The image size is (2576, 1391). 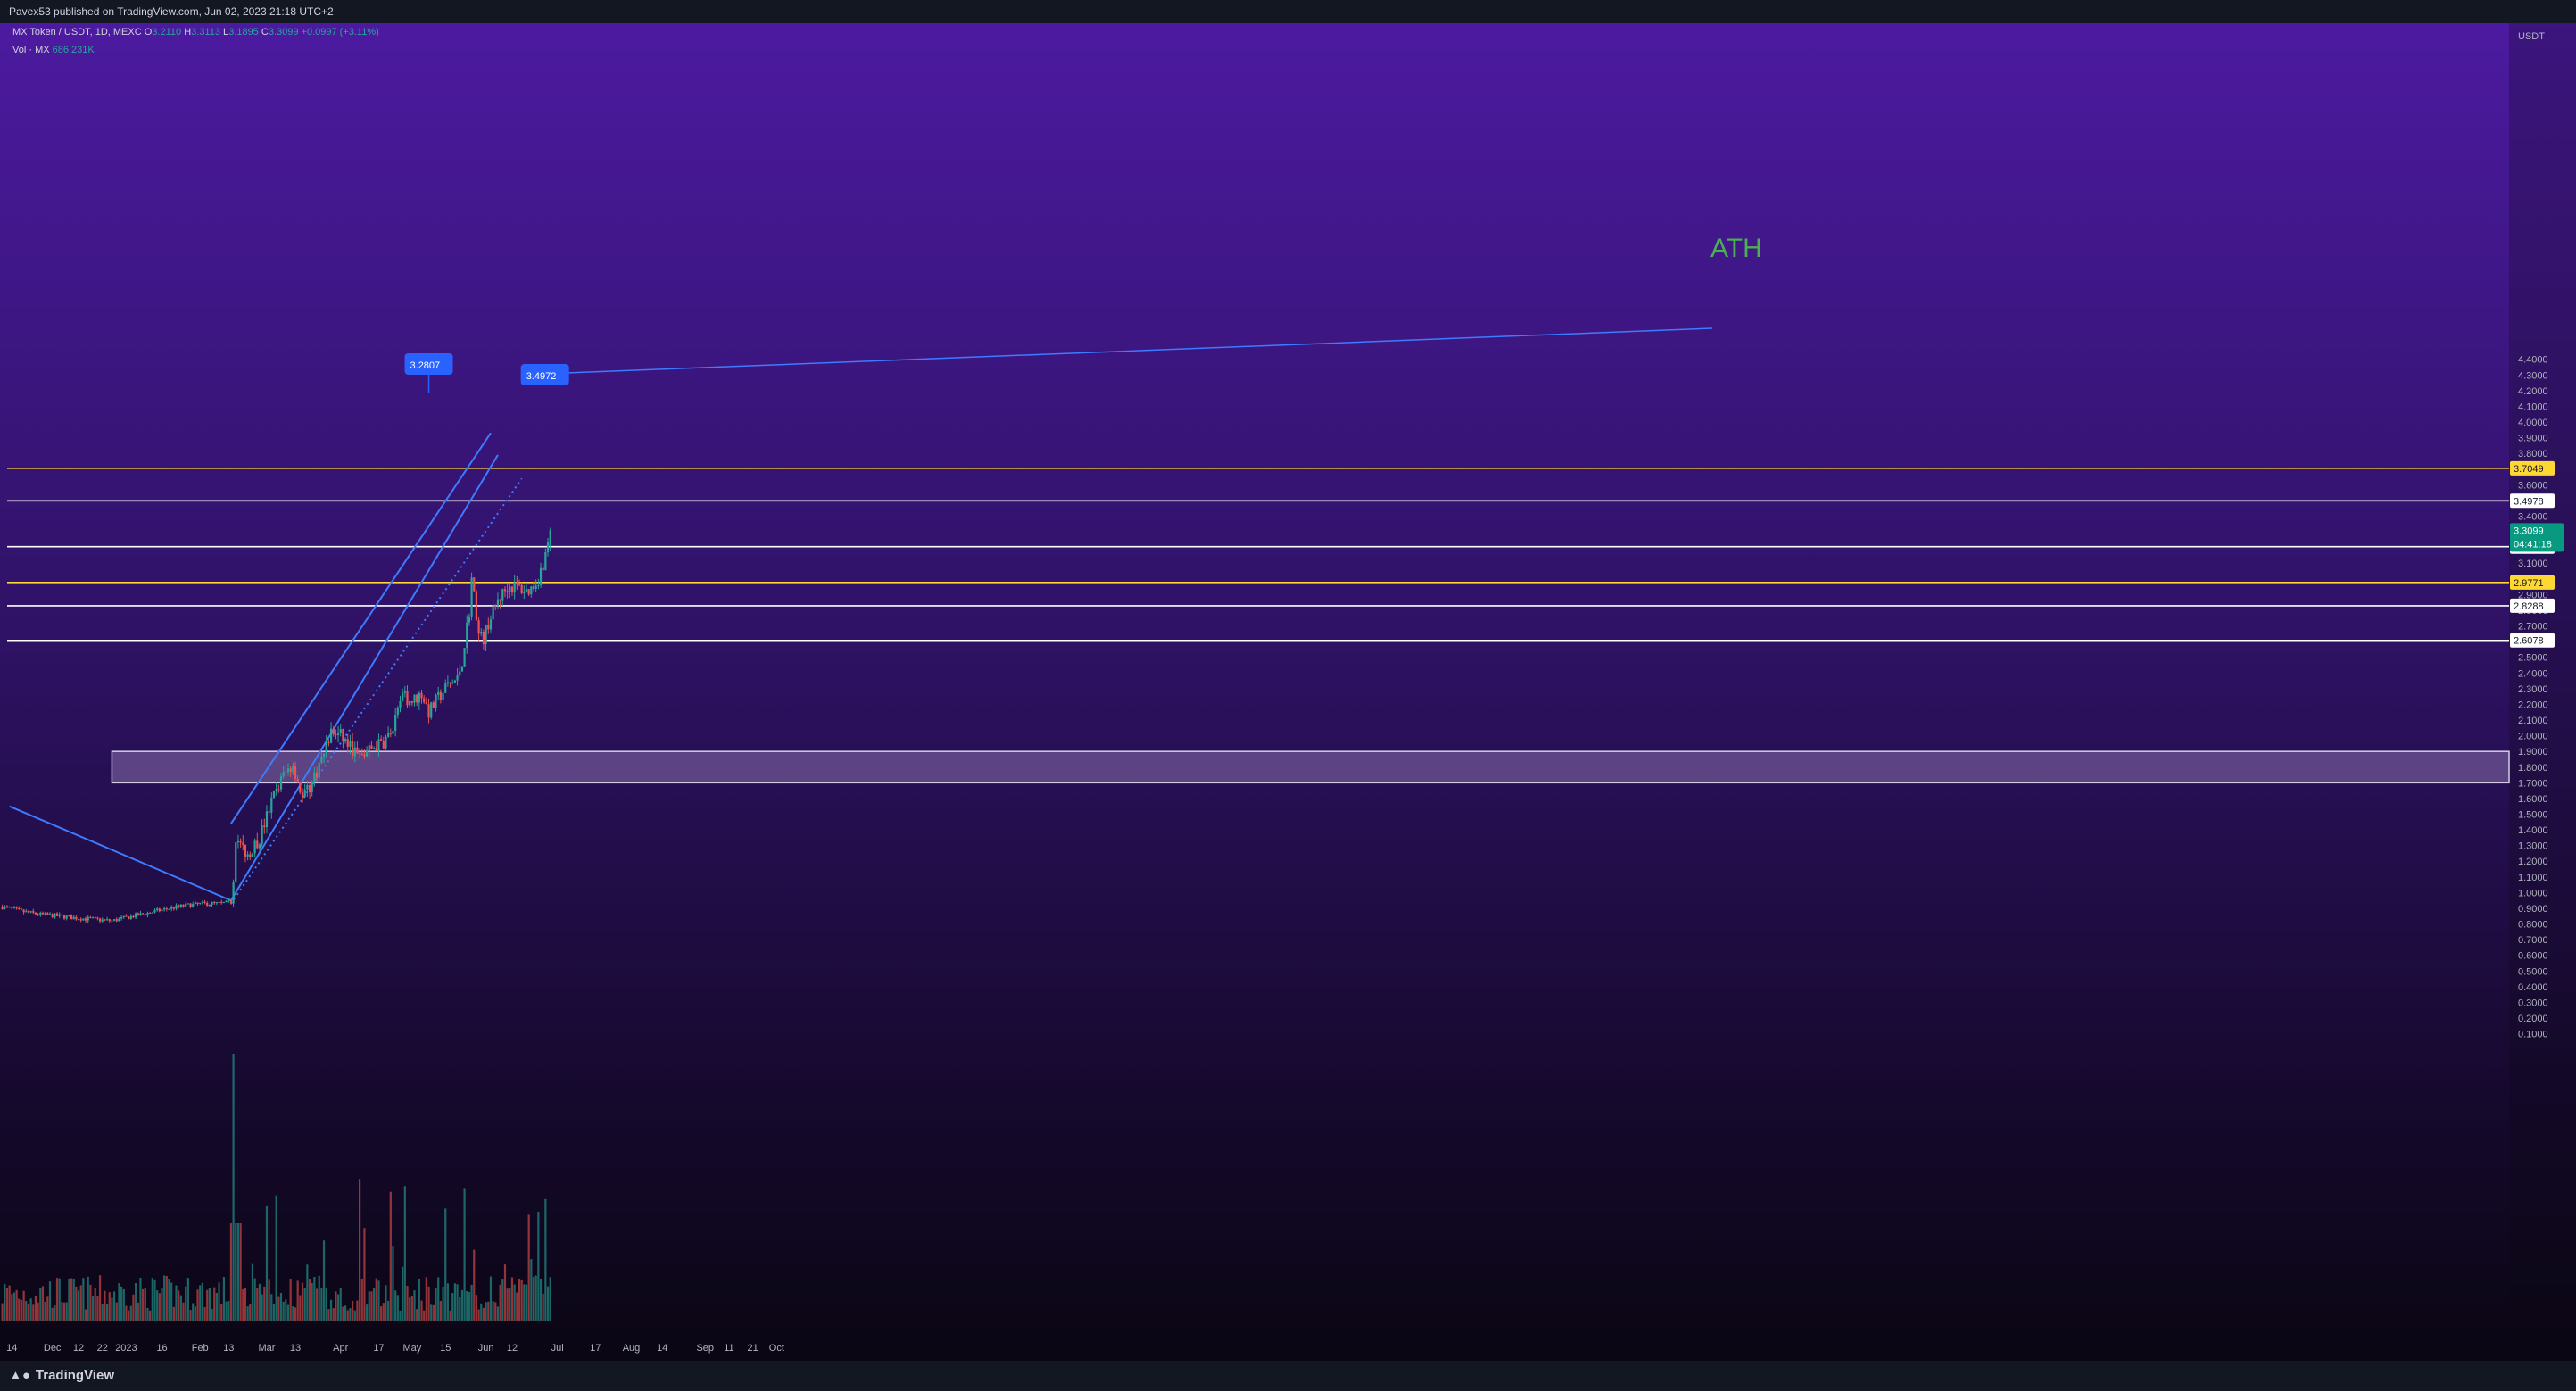 I want to click on last-price-label: 3.3099, so click(x=2529, y=531).